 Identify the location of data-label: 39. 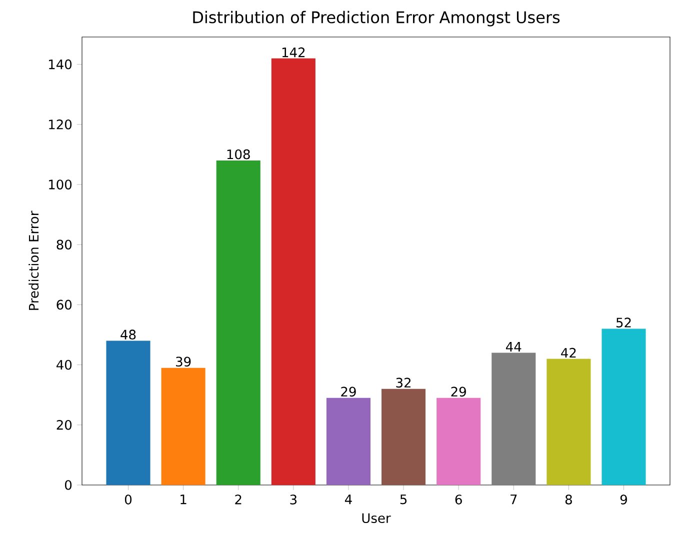
(183, 361).